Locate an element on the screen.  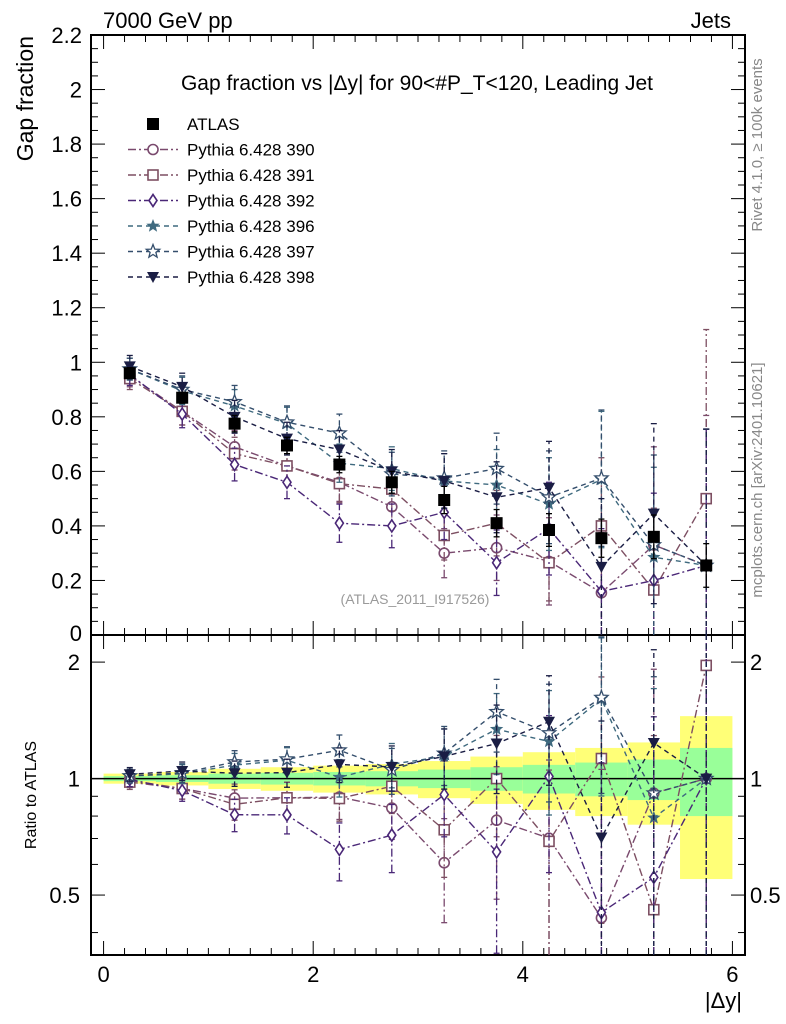
y-tick-label: 0.4 is located at coordinates (66, 526).